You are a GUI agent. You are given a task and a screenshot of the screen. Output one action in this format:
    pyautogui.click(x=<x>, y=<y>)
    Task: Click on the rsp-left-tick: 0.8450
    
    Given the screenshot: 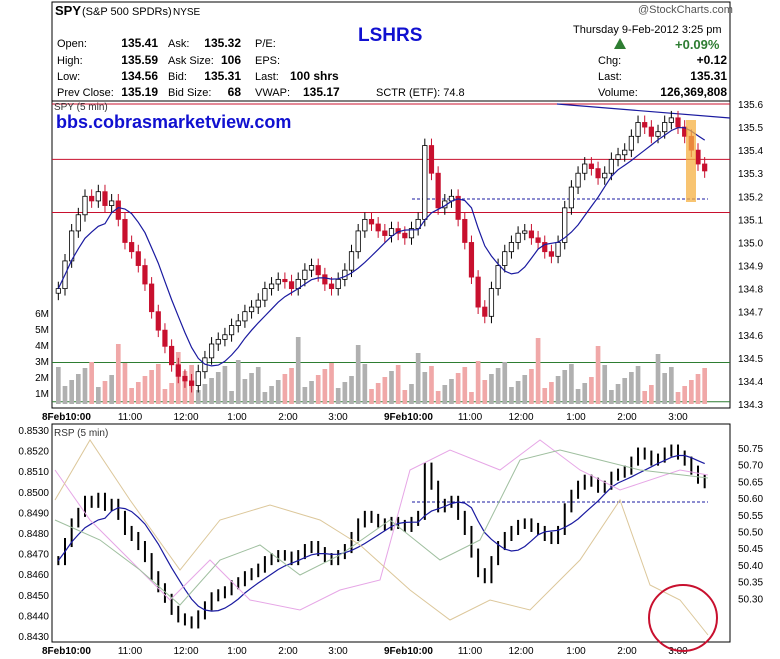 What is the action you would take?
    pyautogui.click(x=33, y=596)
    